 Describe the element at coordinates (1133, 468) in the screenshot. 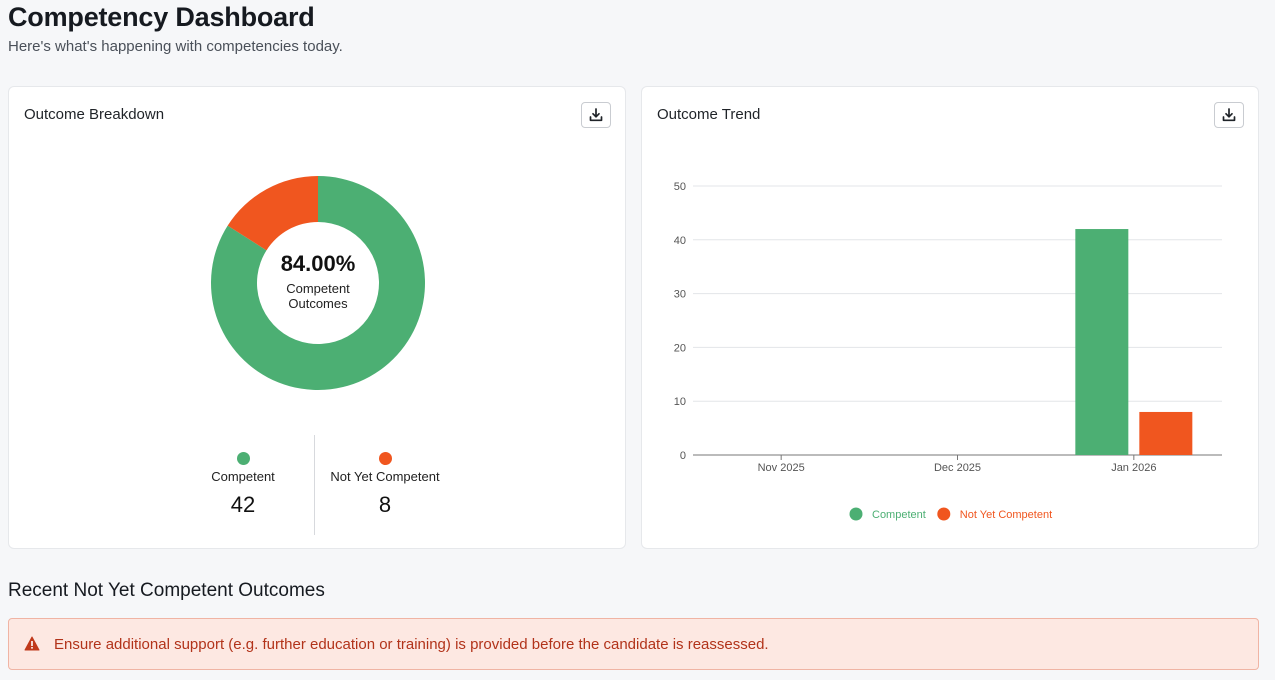

I see `x-tick-label: Jan 2026` at that location.